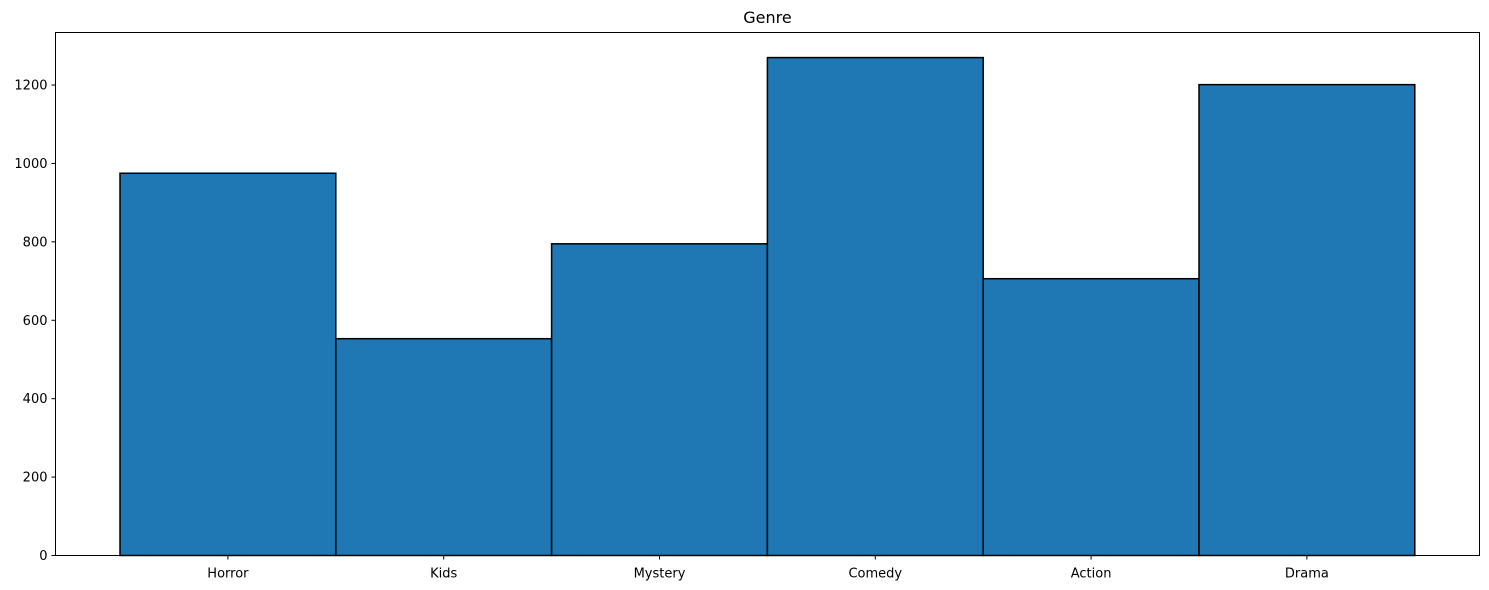 Image resolution: width=1489 pixels, height=590 pixels. I want to click on y-tick-label: 800, so click(35, 242).